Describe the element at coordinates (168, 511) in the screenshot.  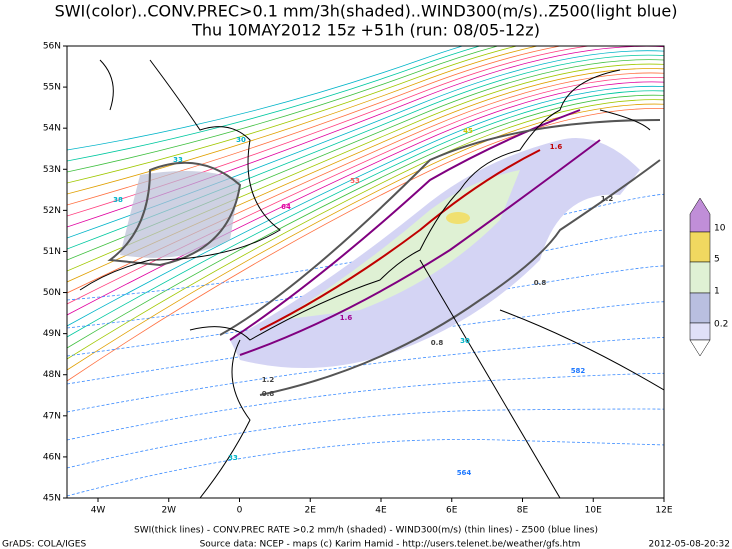
I see `lon-label: 2W` at that location.